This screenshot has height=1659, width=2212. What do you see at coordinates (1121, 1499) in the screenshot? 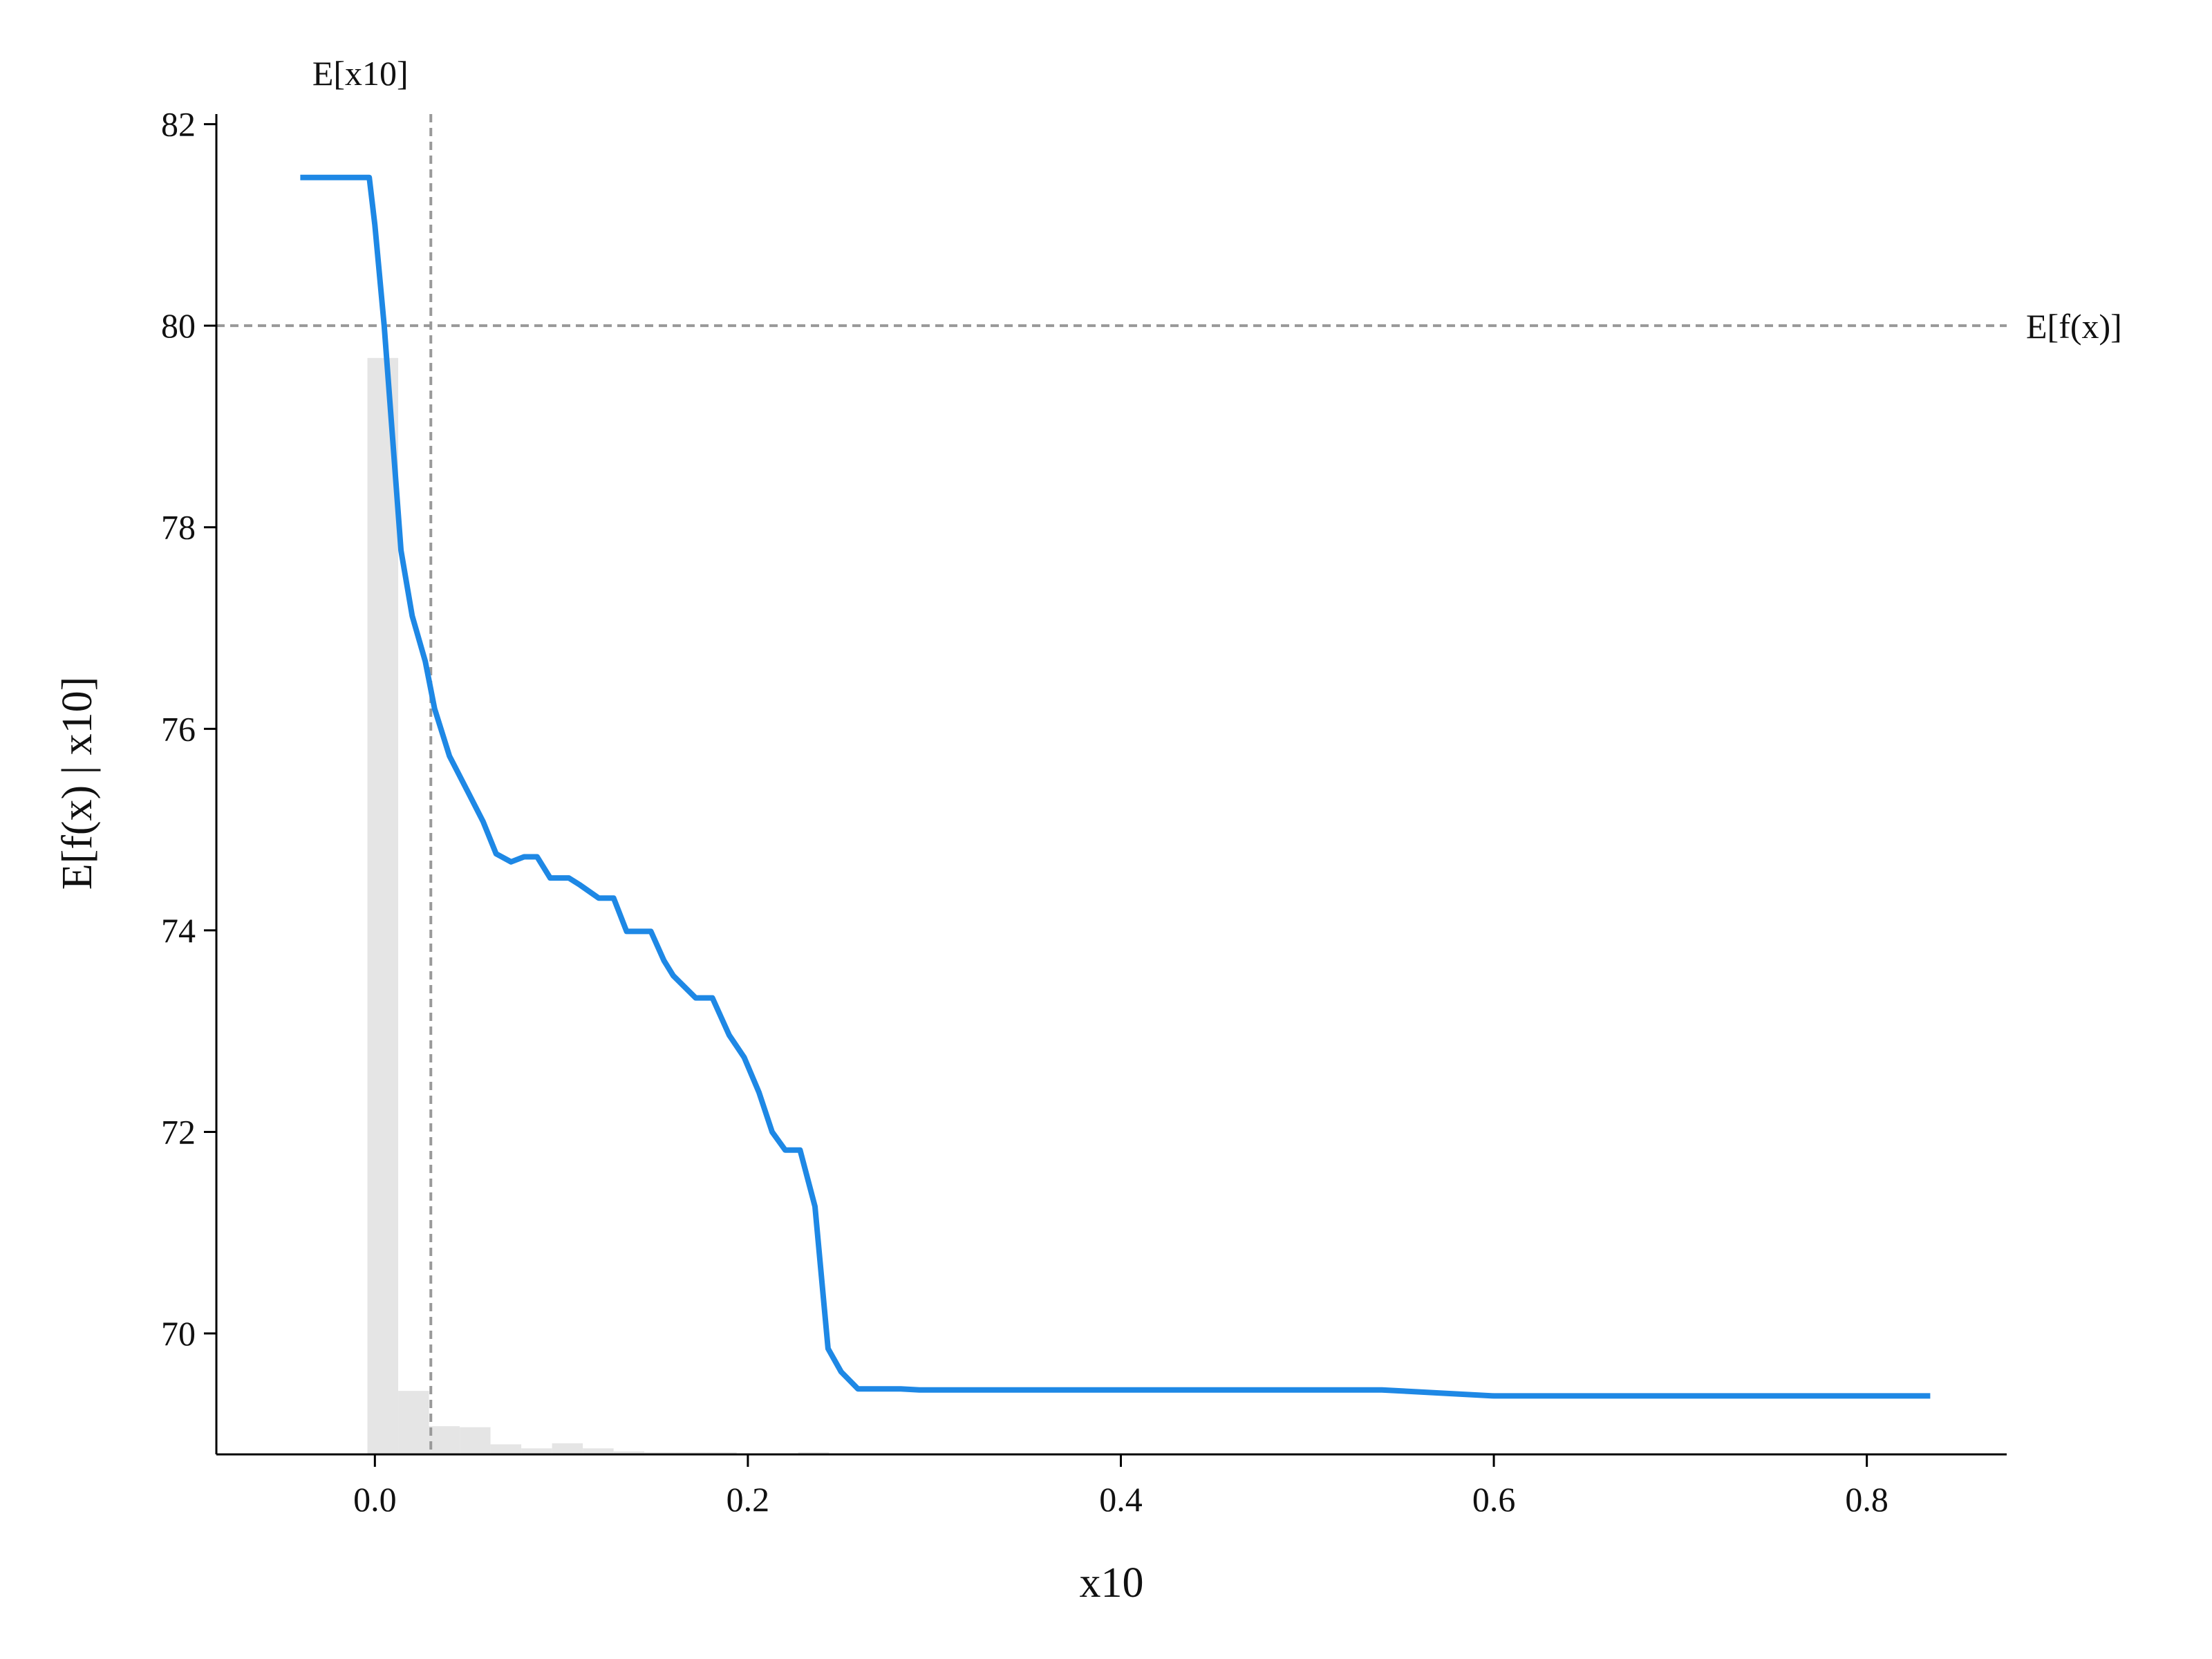
I see `x-tick-label: 0.4` at bounding box center [1121, 1499].